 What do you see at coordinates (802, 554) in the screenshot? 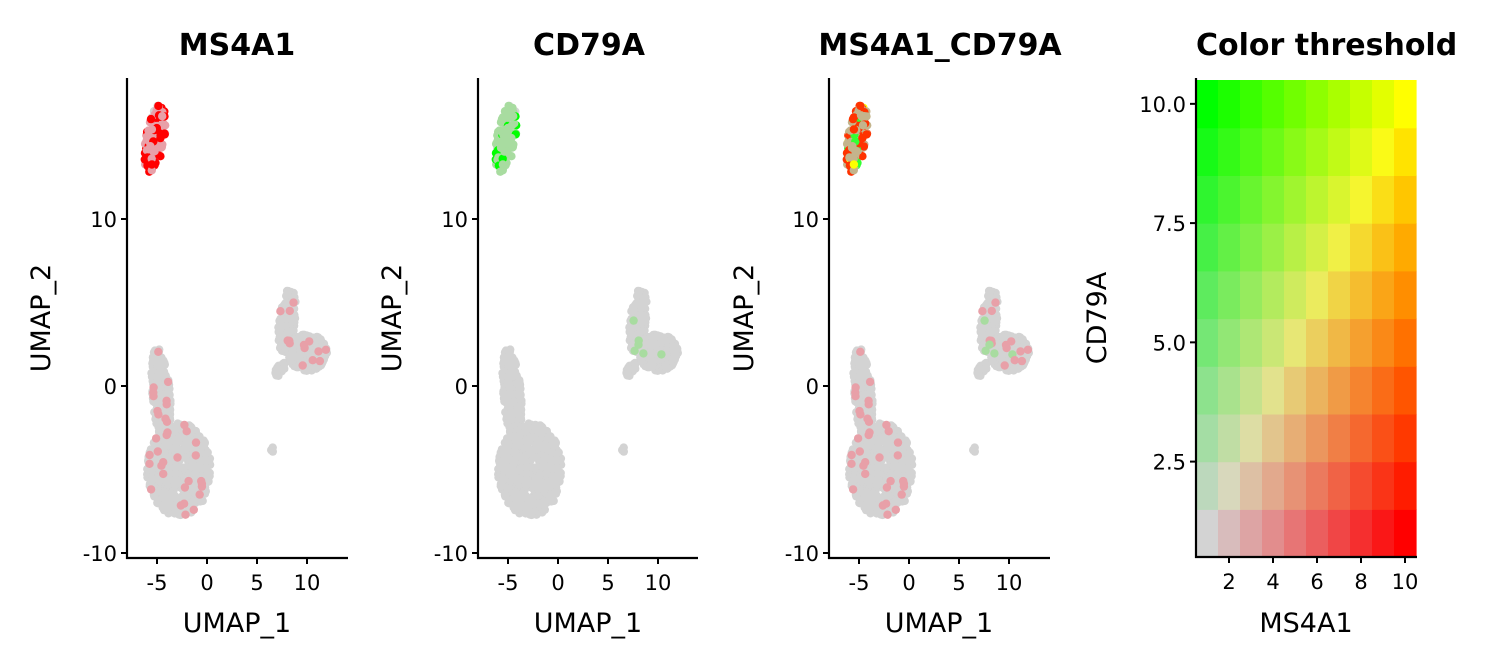
I see `y-tick-label: -10` at bounding box center [802, 554].